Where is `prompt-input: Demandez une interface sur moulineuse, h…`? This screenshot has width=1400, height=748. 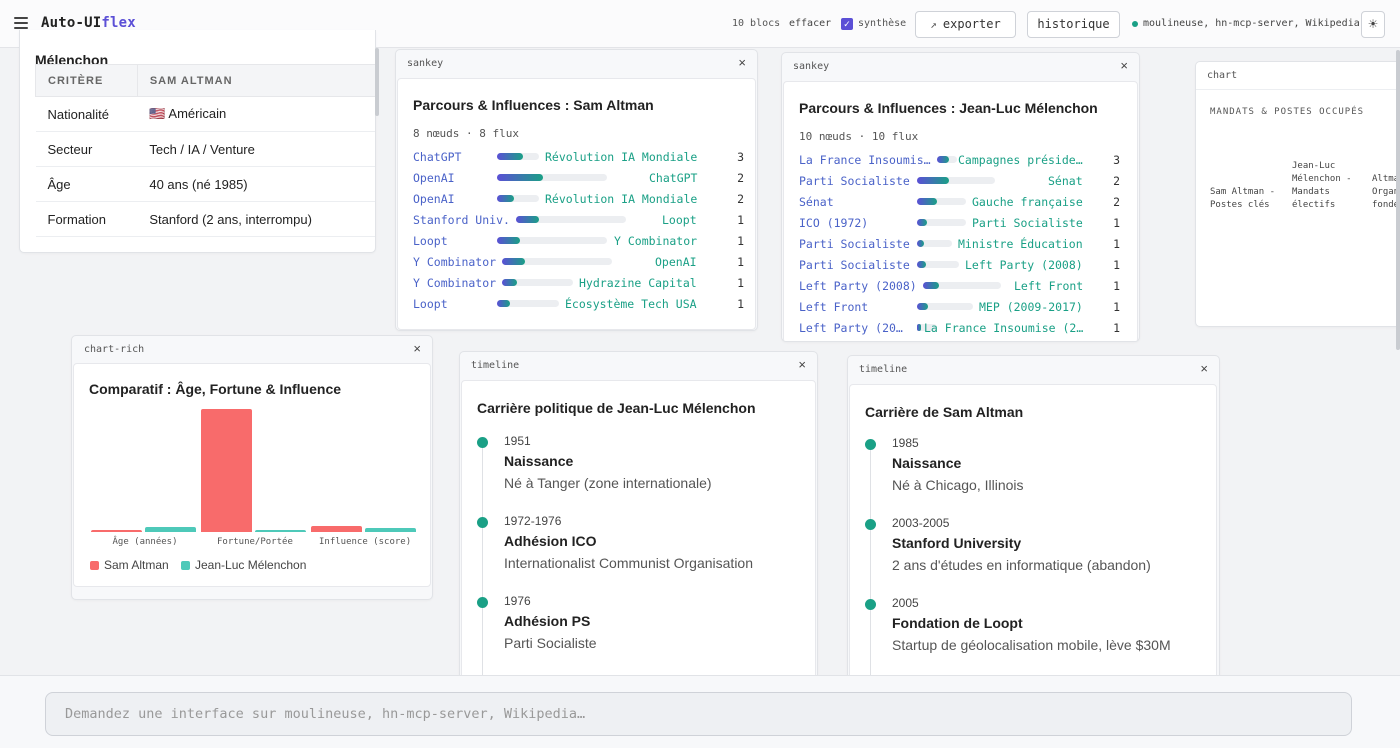 prompt-input: Demandez une interface sur moulineuse, h… is located at coordinates (698, 714).